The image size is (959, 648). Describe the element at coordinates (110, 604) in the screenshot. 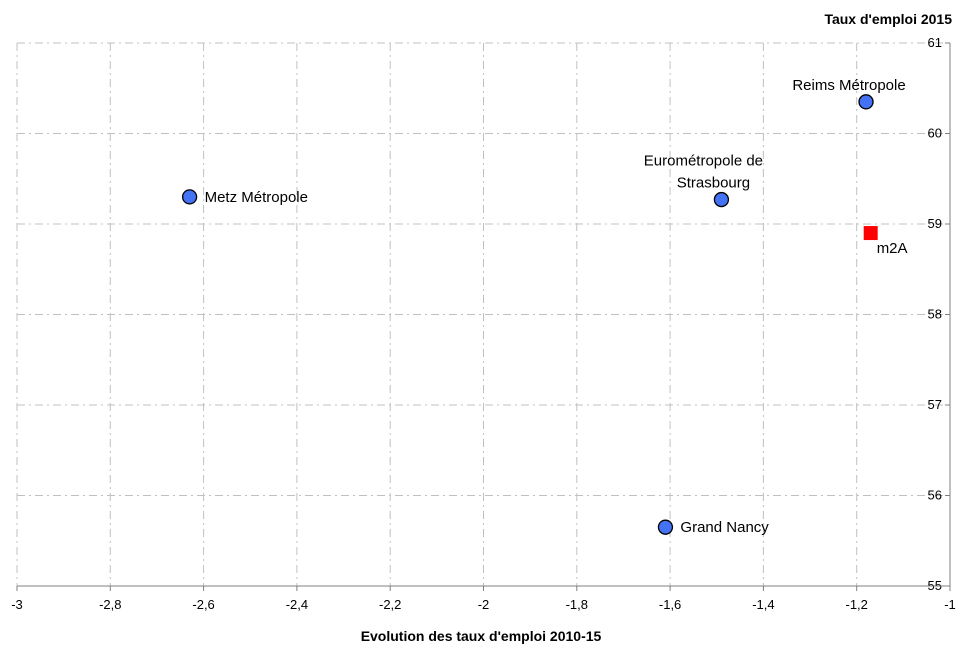

I see `x-tick-label: -2,8` at that location.